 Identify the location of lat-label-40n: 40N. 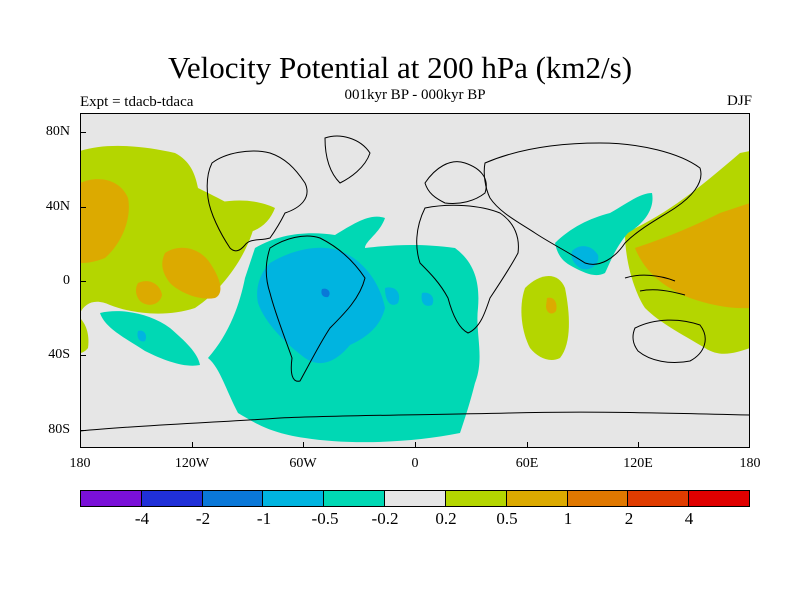
(57, 206).